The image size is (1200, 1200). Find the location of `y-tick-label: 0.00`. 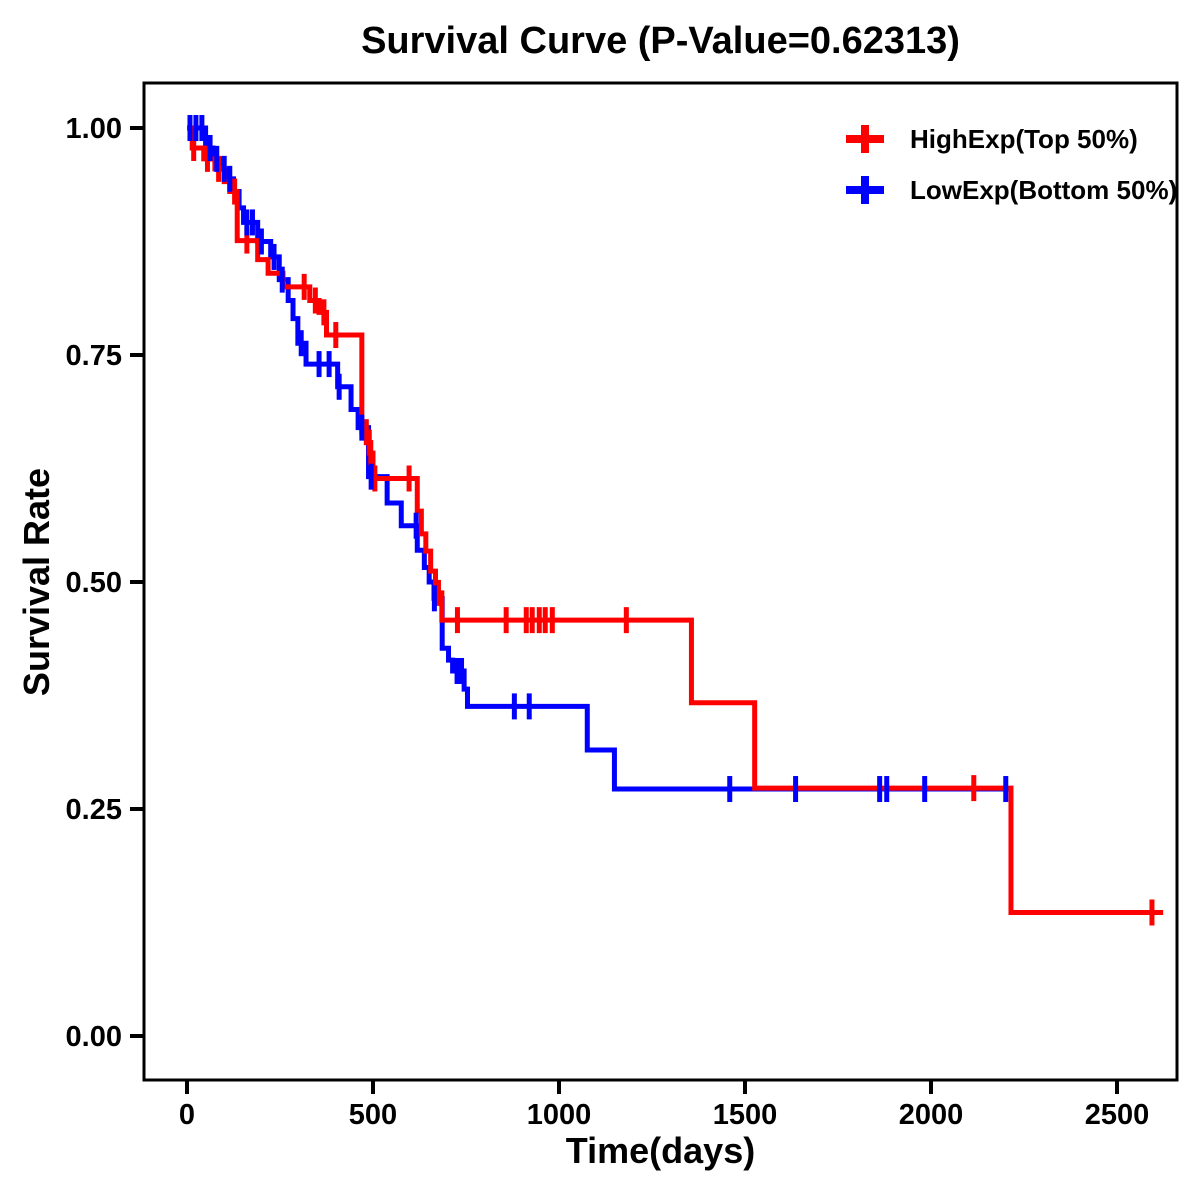

y-tick-label: 0.00 is located at coordinates (94, 1037).